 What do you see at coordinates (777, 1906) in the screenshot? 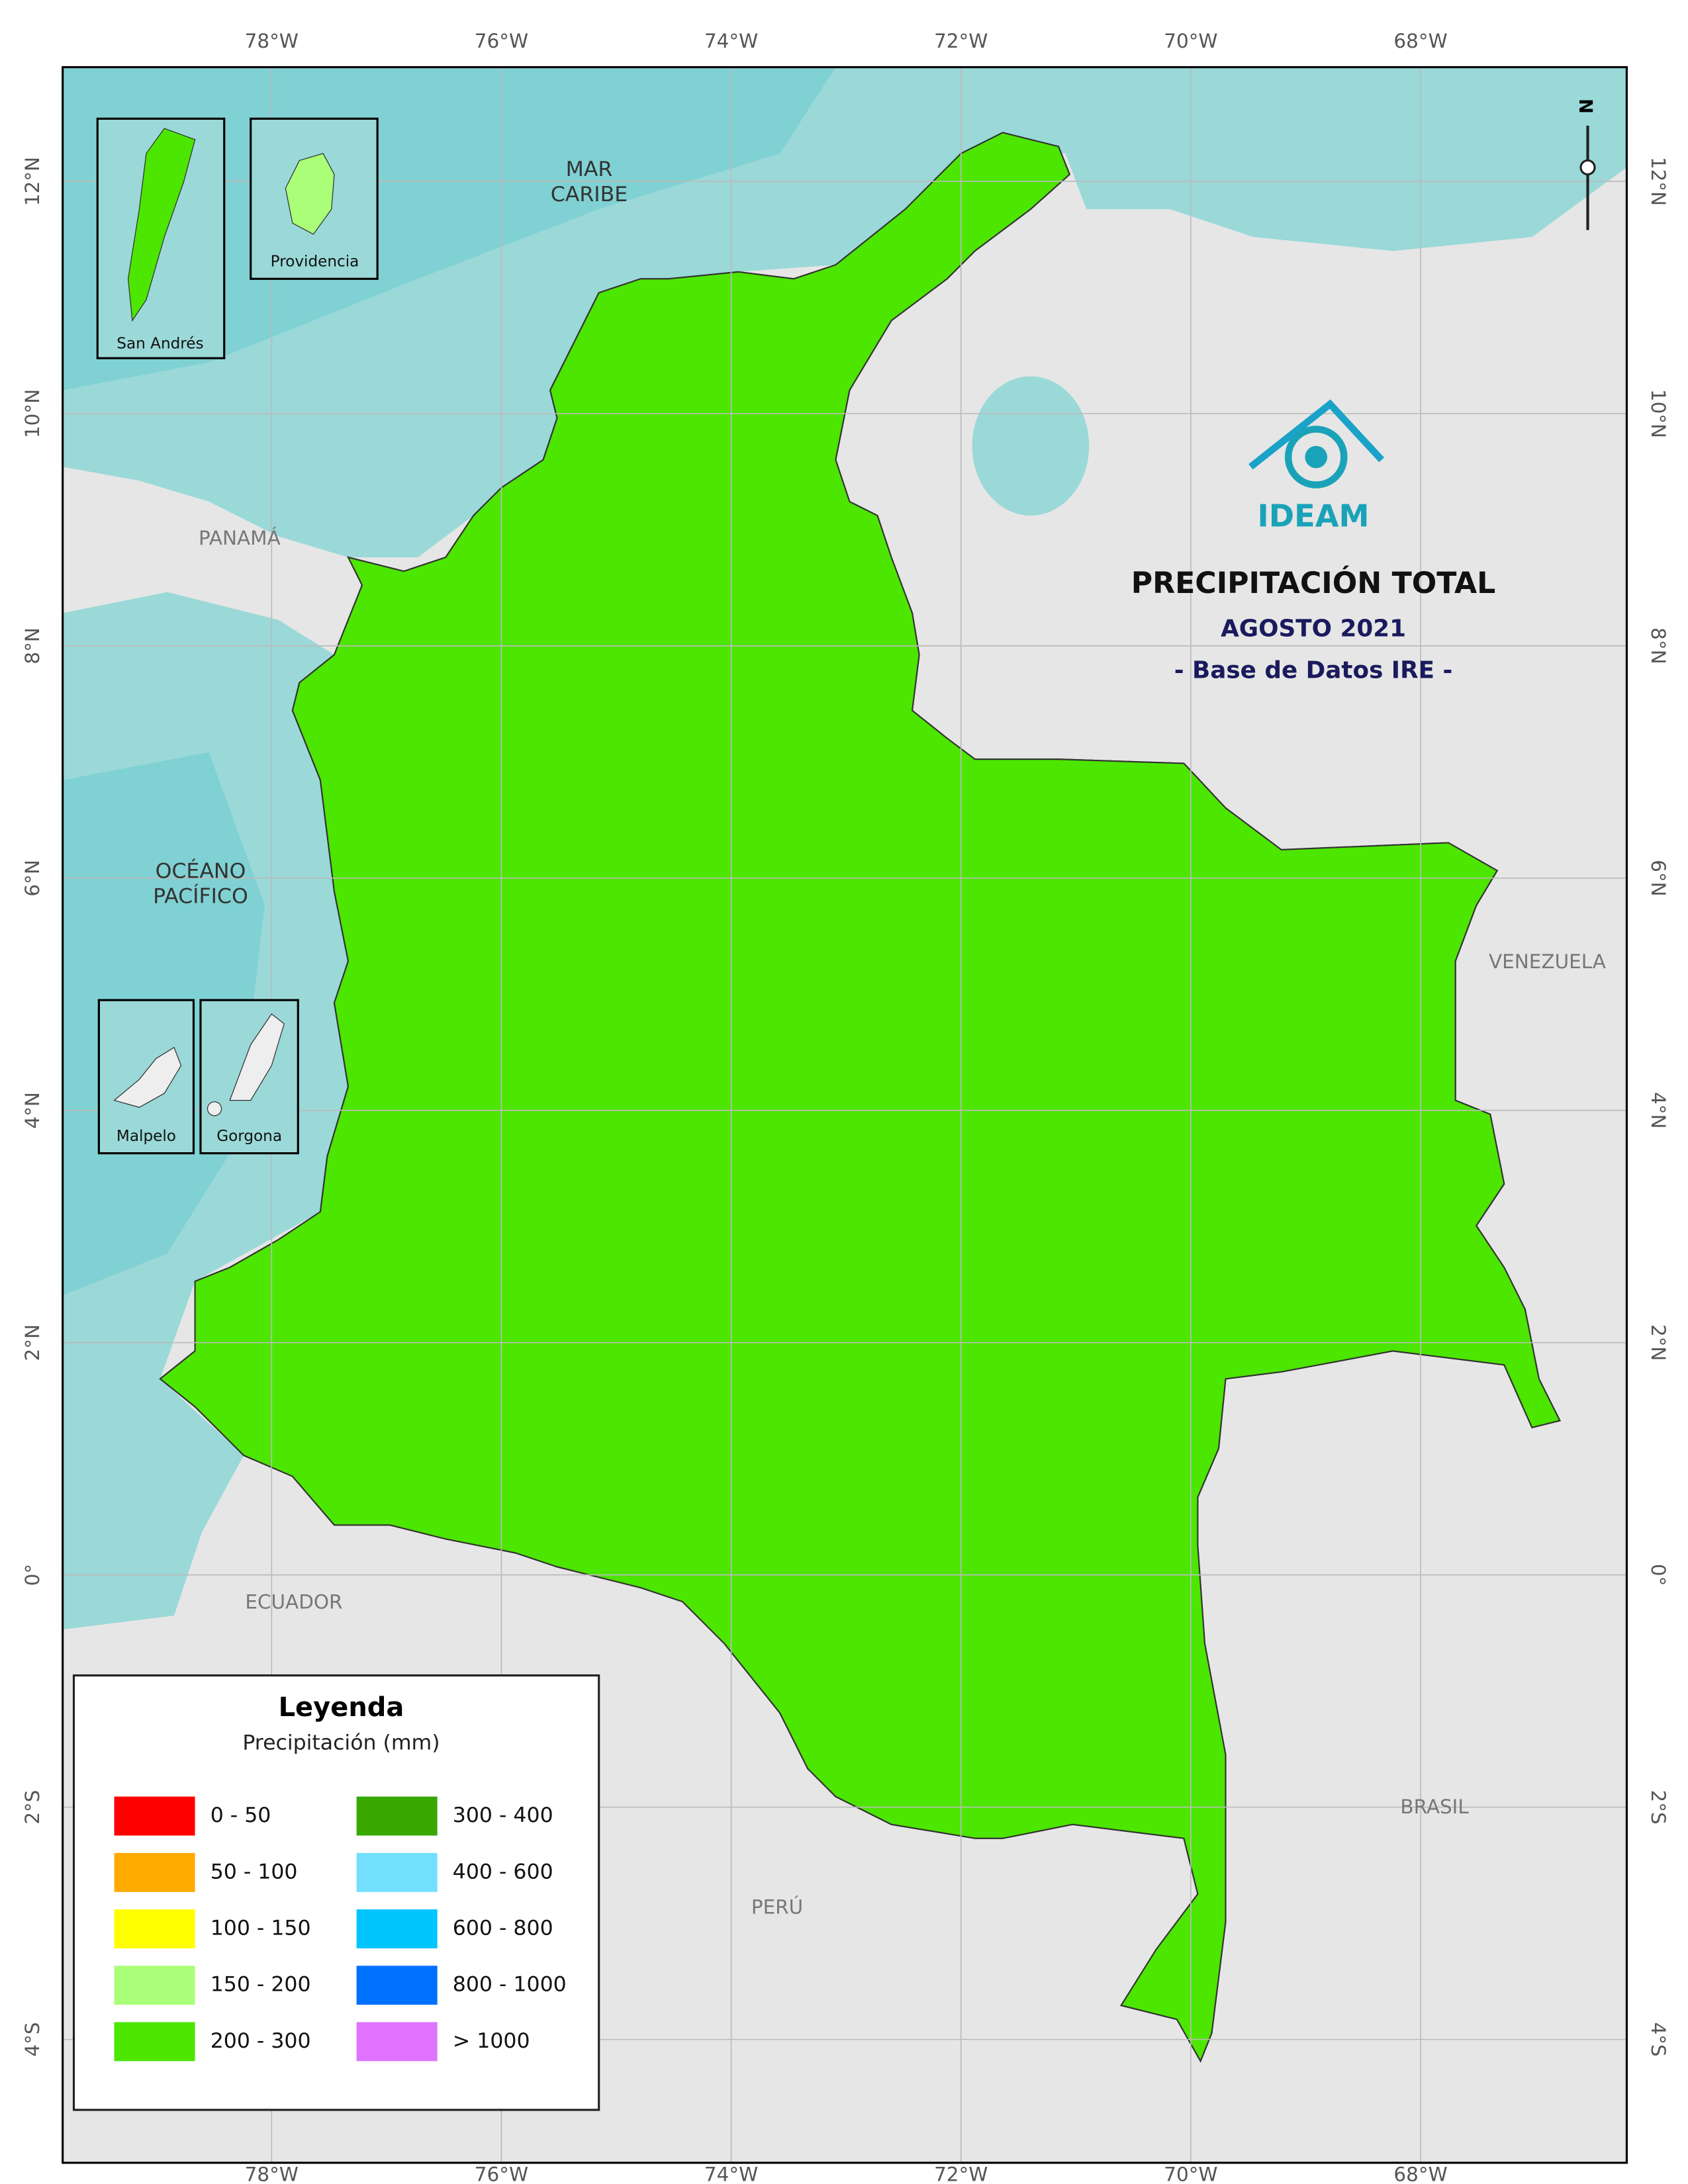
I see `country-label: PERÚ` at bounding box center [777, 1906].